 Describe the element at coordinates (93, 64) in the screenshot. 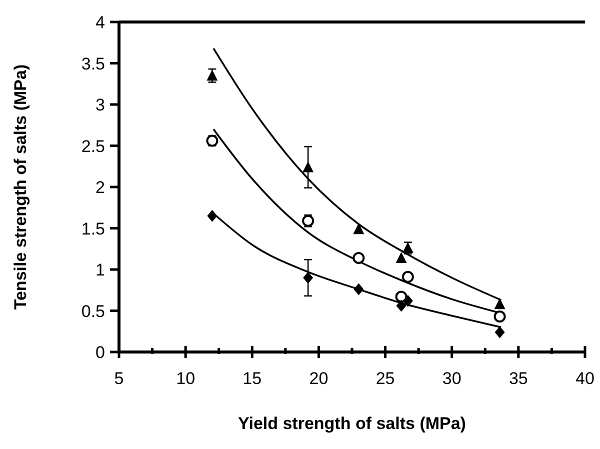

I see `y-tick-label: 3.5` at that location.